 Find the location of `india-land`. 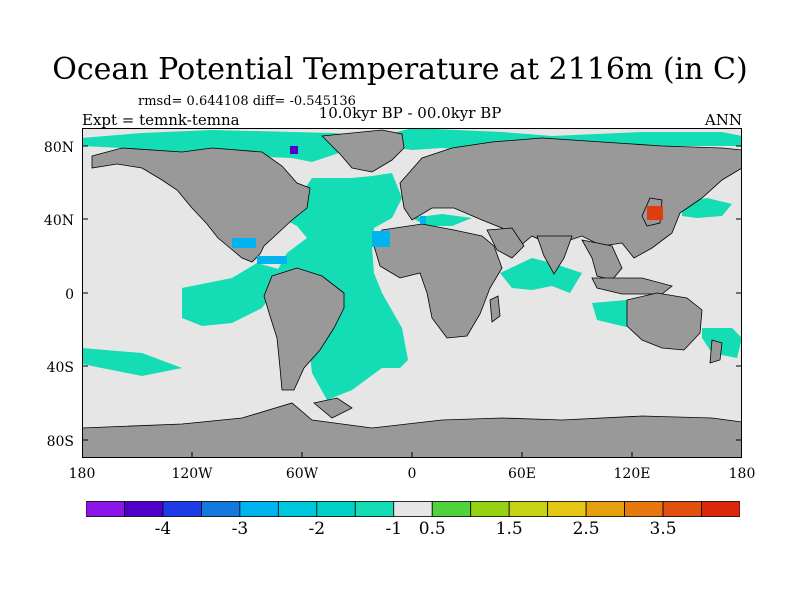

india-land is located at coordinates (554, 255).